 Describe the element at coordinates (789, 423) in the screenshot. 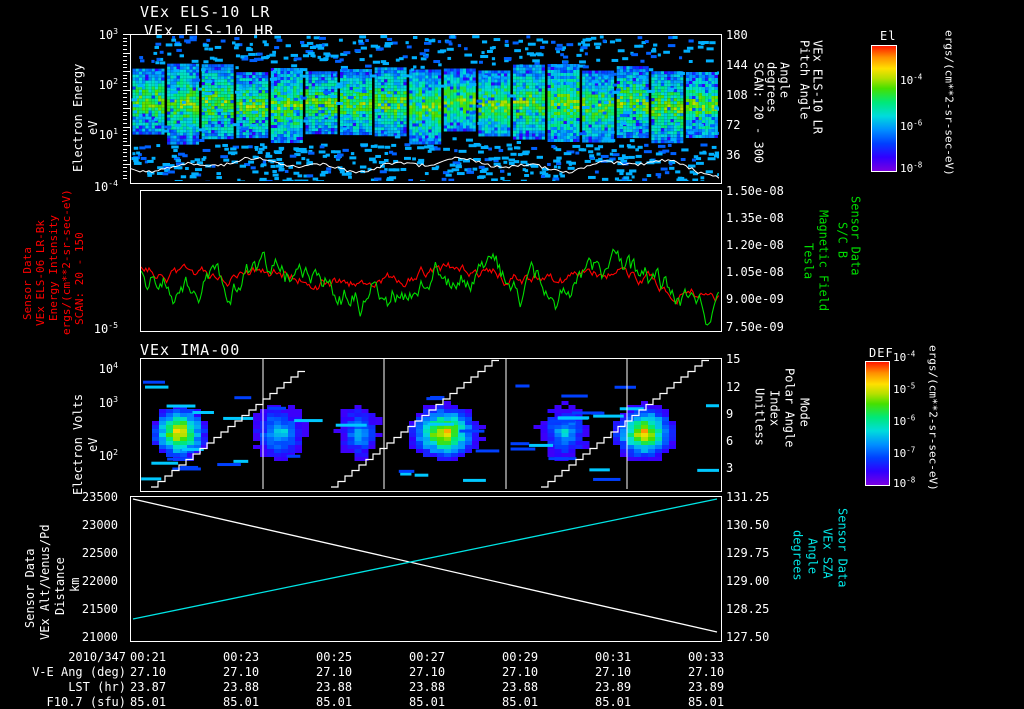

I see `panel3-right-label-line2: Polar Angle` at that location.